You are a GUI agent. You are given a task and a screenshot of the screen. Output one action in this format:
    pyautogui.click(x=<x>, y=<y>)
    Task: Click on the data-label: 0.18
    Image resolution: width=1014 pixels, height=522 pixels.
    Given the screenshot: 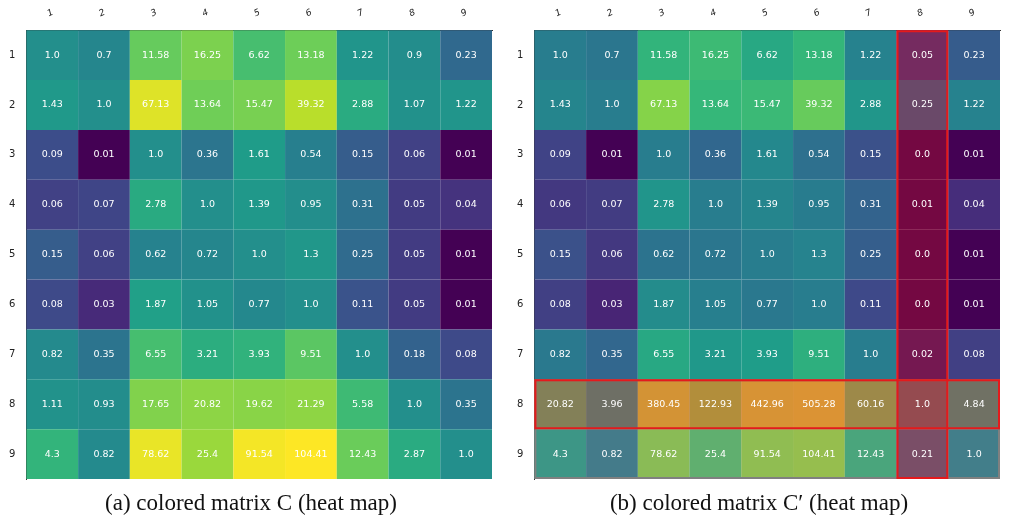 What is the action you would take?
    pyautogui.click(x=414, y=353)
    